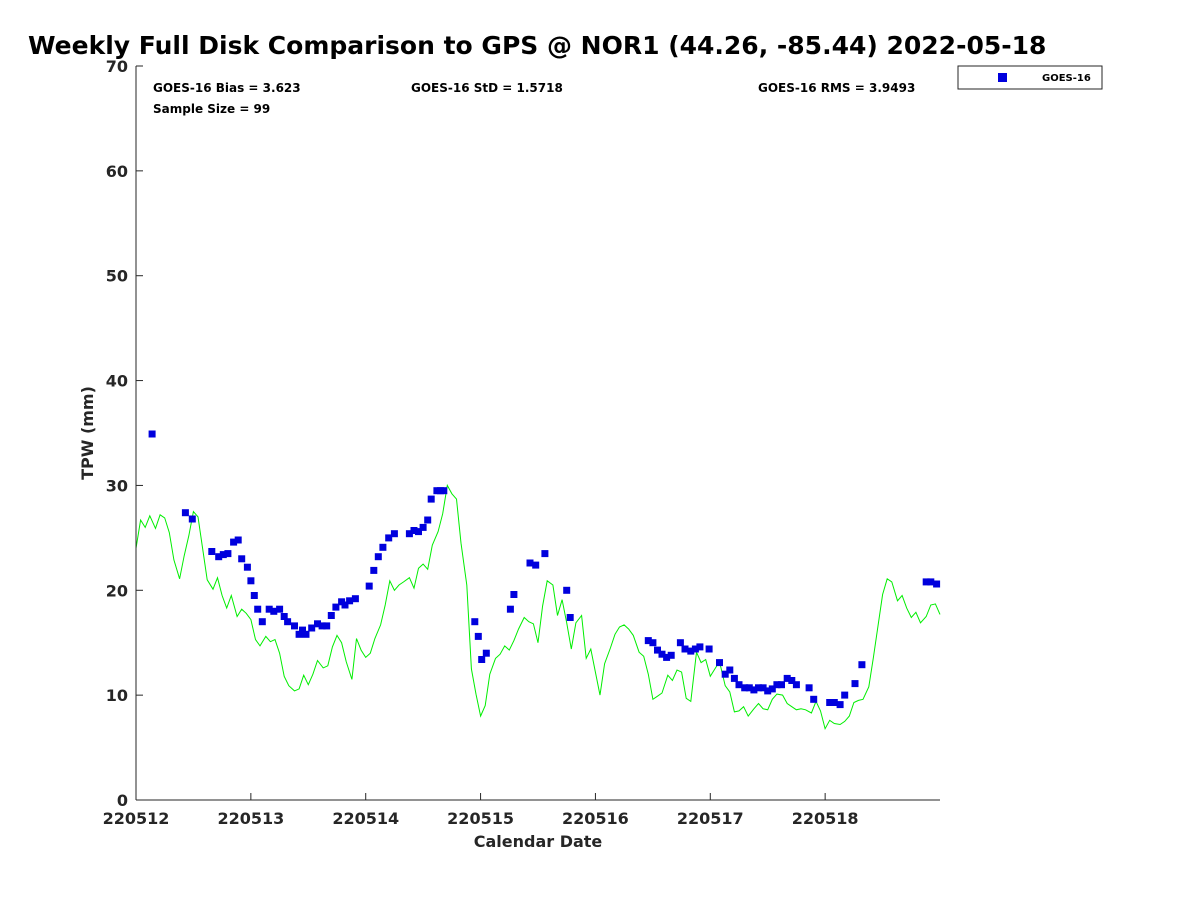  I want to click on y-tick-label: 0, so click(122, 800).